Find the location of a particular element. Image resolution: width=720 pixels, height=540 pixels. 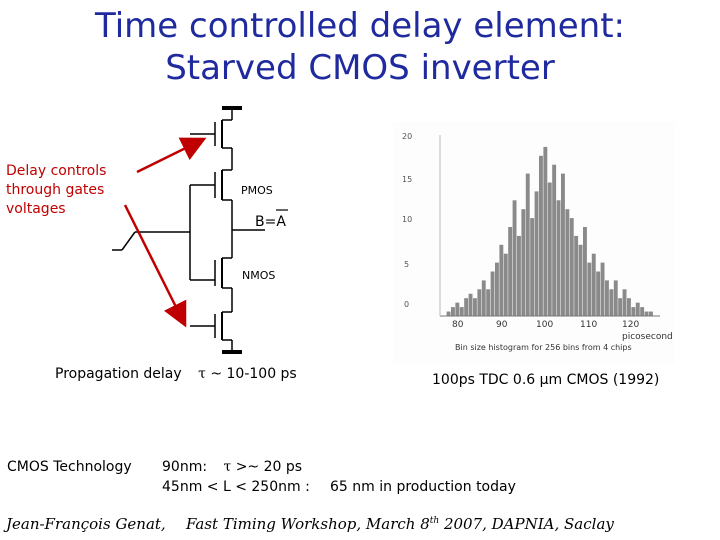

title-line-2: Starved CMOS inverter is located at coordinates (360, 68).